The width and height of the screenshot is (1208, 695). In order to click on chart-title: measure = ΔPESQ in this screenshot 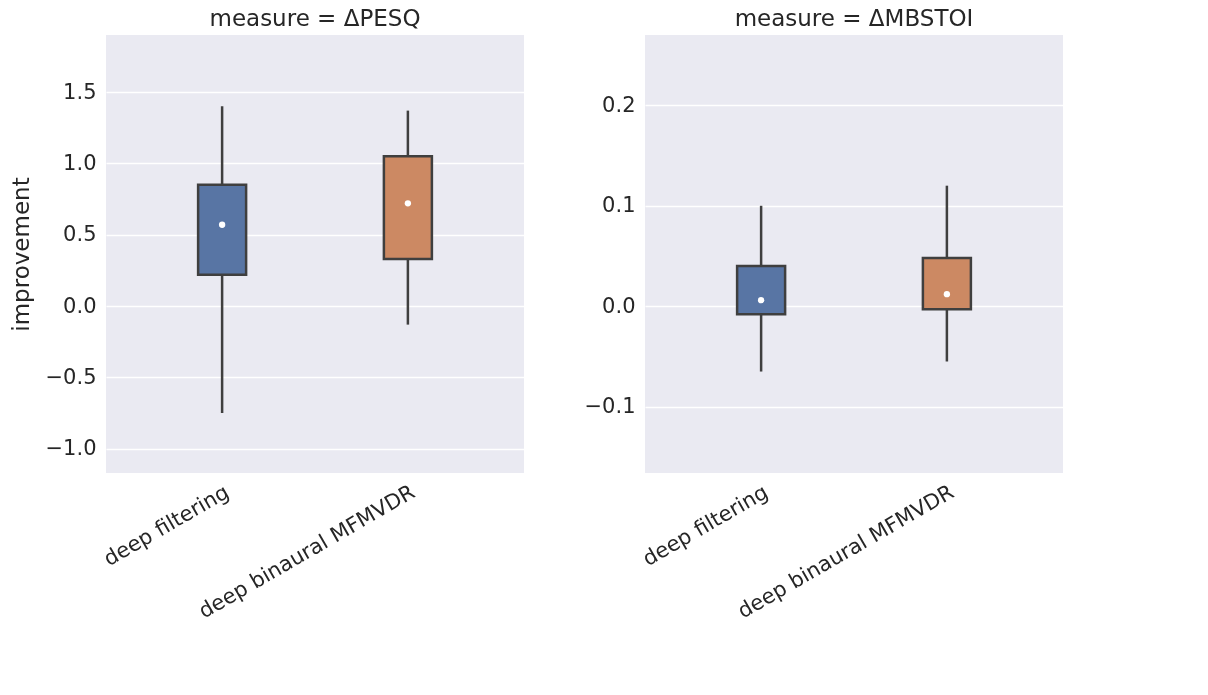, I will do `click(315, 18)`.